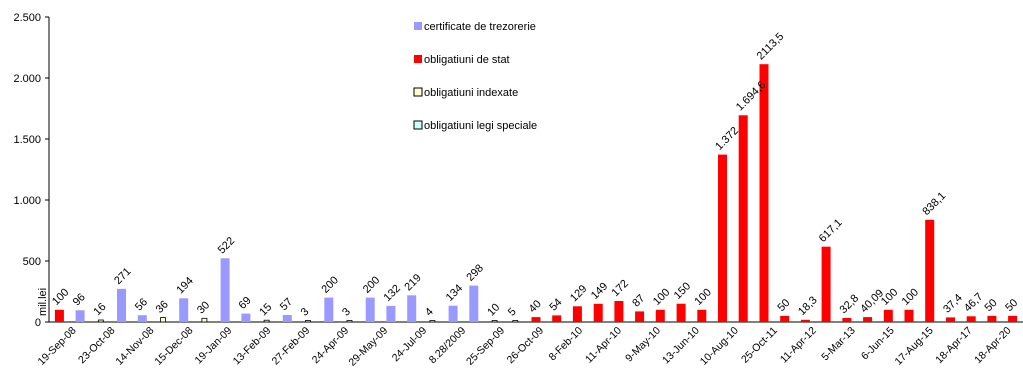 Image resolution: width=1023 pixels, height=388 pixels. Describe the element at coordinates (471, 93) in the screenshot. I see `legend-label: obligatiuni indexate` at that location.